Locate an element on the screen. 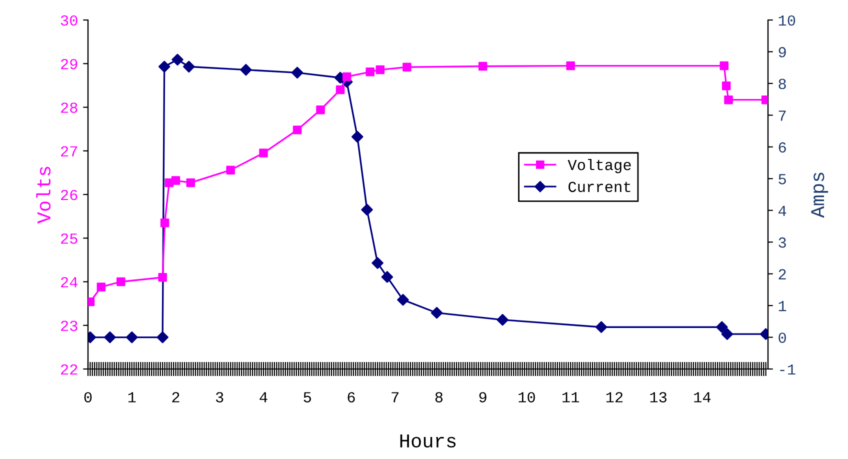 This screenshot has height=459, width=848. y2-tick-label: 0 is located at coordinates (782, 337).